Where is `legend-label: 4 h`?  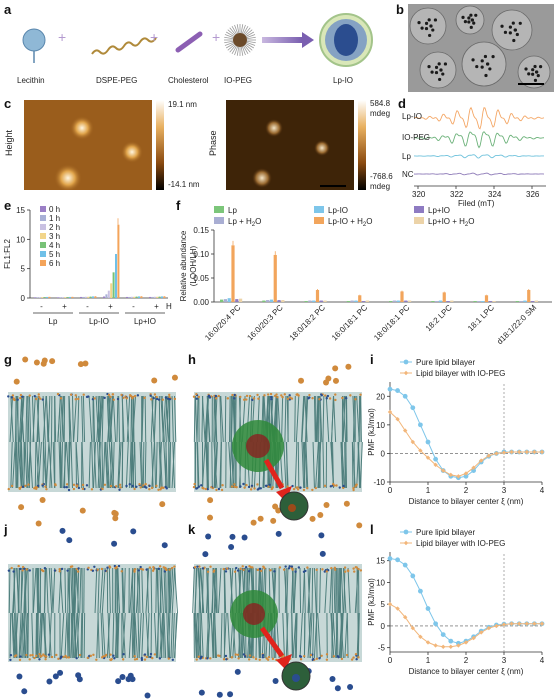 legend-label: 4 h is located at coordinates (54, 245).